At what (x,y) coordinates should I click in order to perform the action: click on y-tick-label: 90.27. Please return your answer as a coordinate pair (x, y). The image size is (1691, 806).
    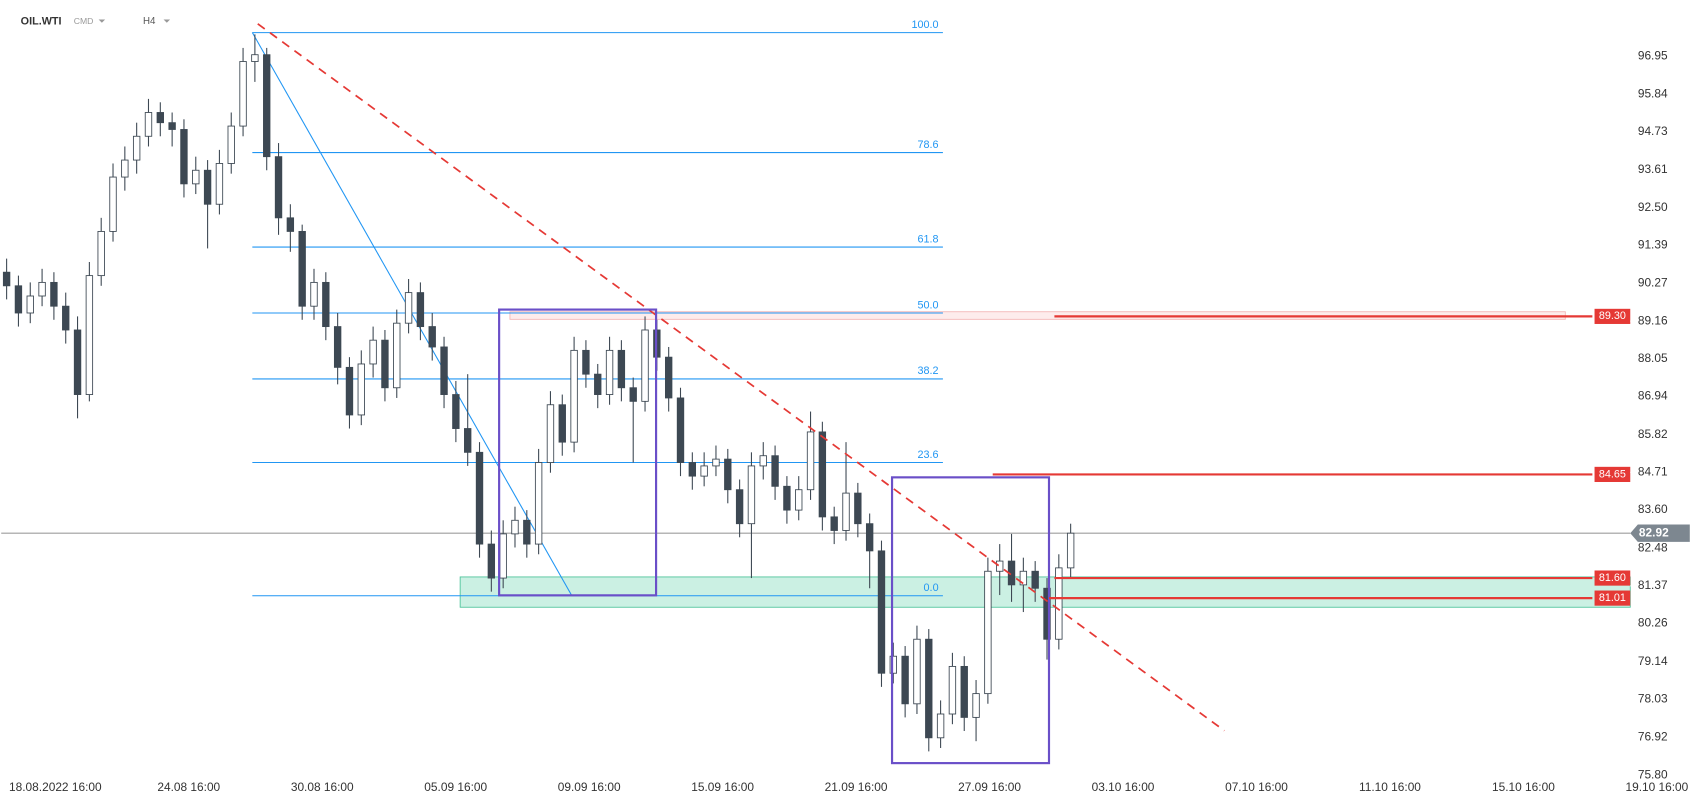
    Looking at the image, I should click on (1653, 283).